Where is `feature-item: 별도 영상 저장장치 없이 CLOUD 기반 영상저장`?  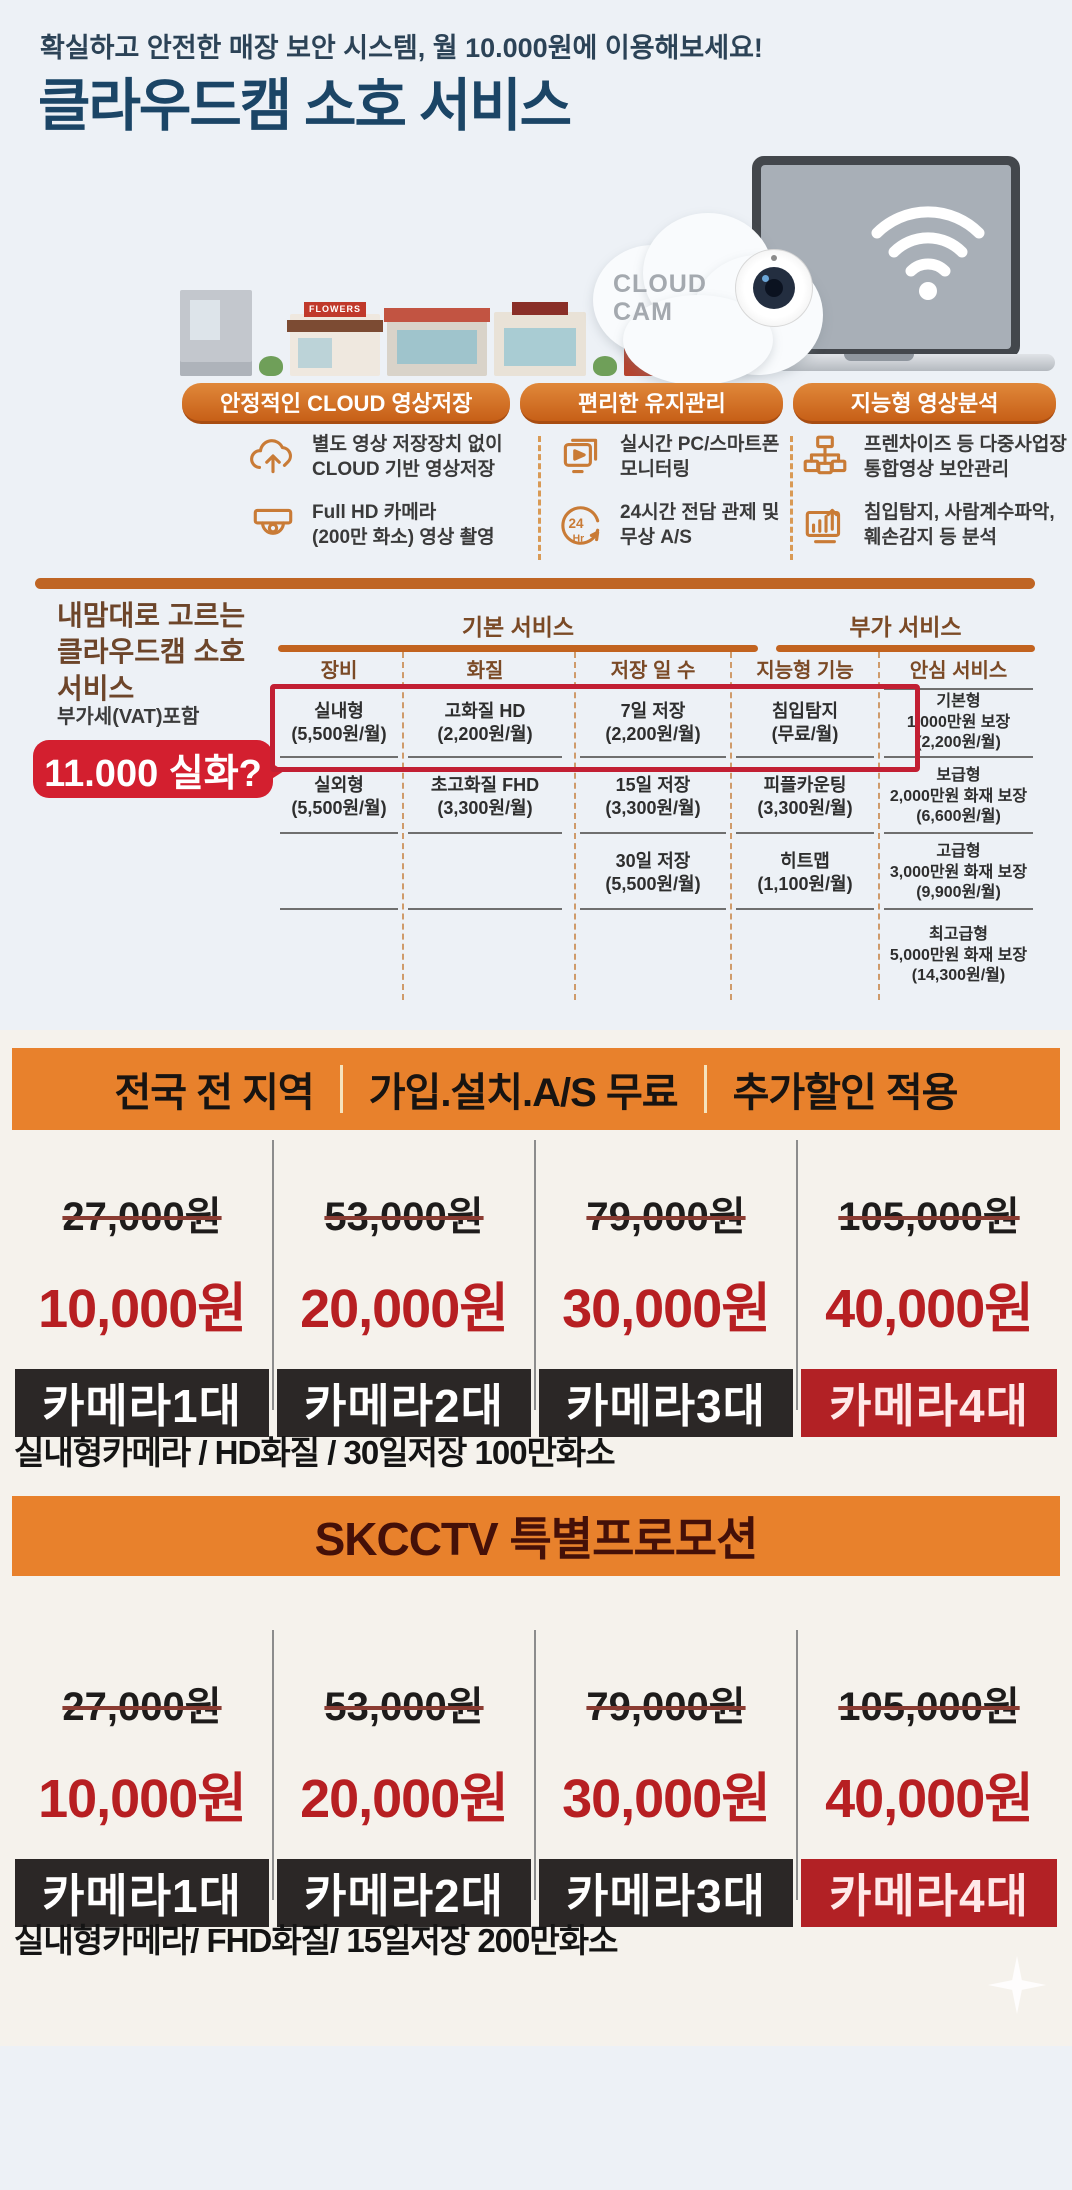
feature-item: 별도 영상 저장장치 없이 CLOUD 기반 영상저장 is located at coordinates (394, 457).